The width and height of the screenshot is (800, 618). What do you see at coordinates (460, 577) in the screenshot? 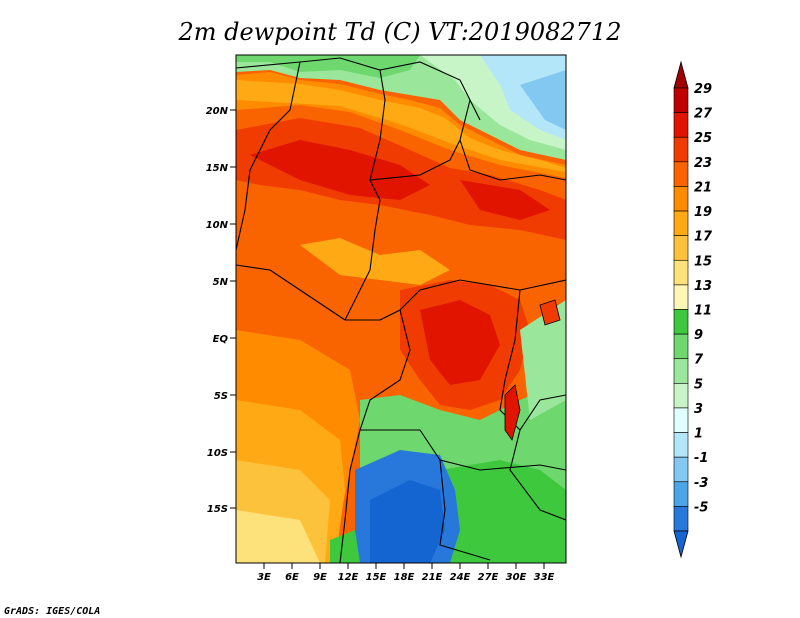
I see `lon-label: 24E` at bounding box center [460, 577].